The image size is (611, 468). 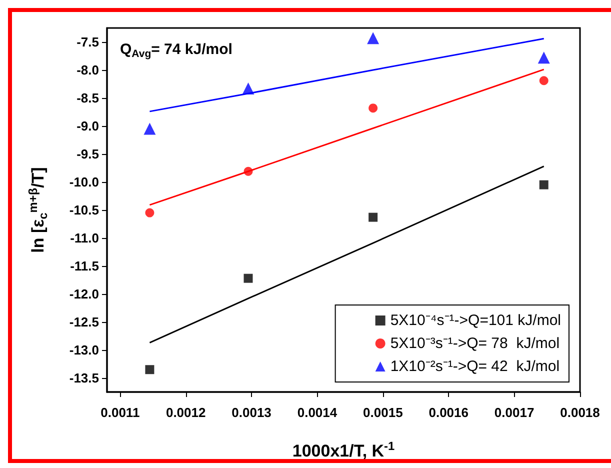 I want to click on y-tick-label: -13.5, so click(x=84, y=378).